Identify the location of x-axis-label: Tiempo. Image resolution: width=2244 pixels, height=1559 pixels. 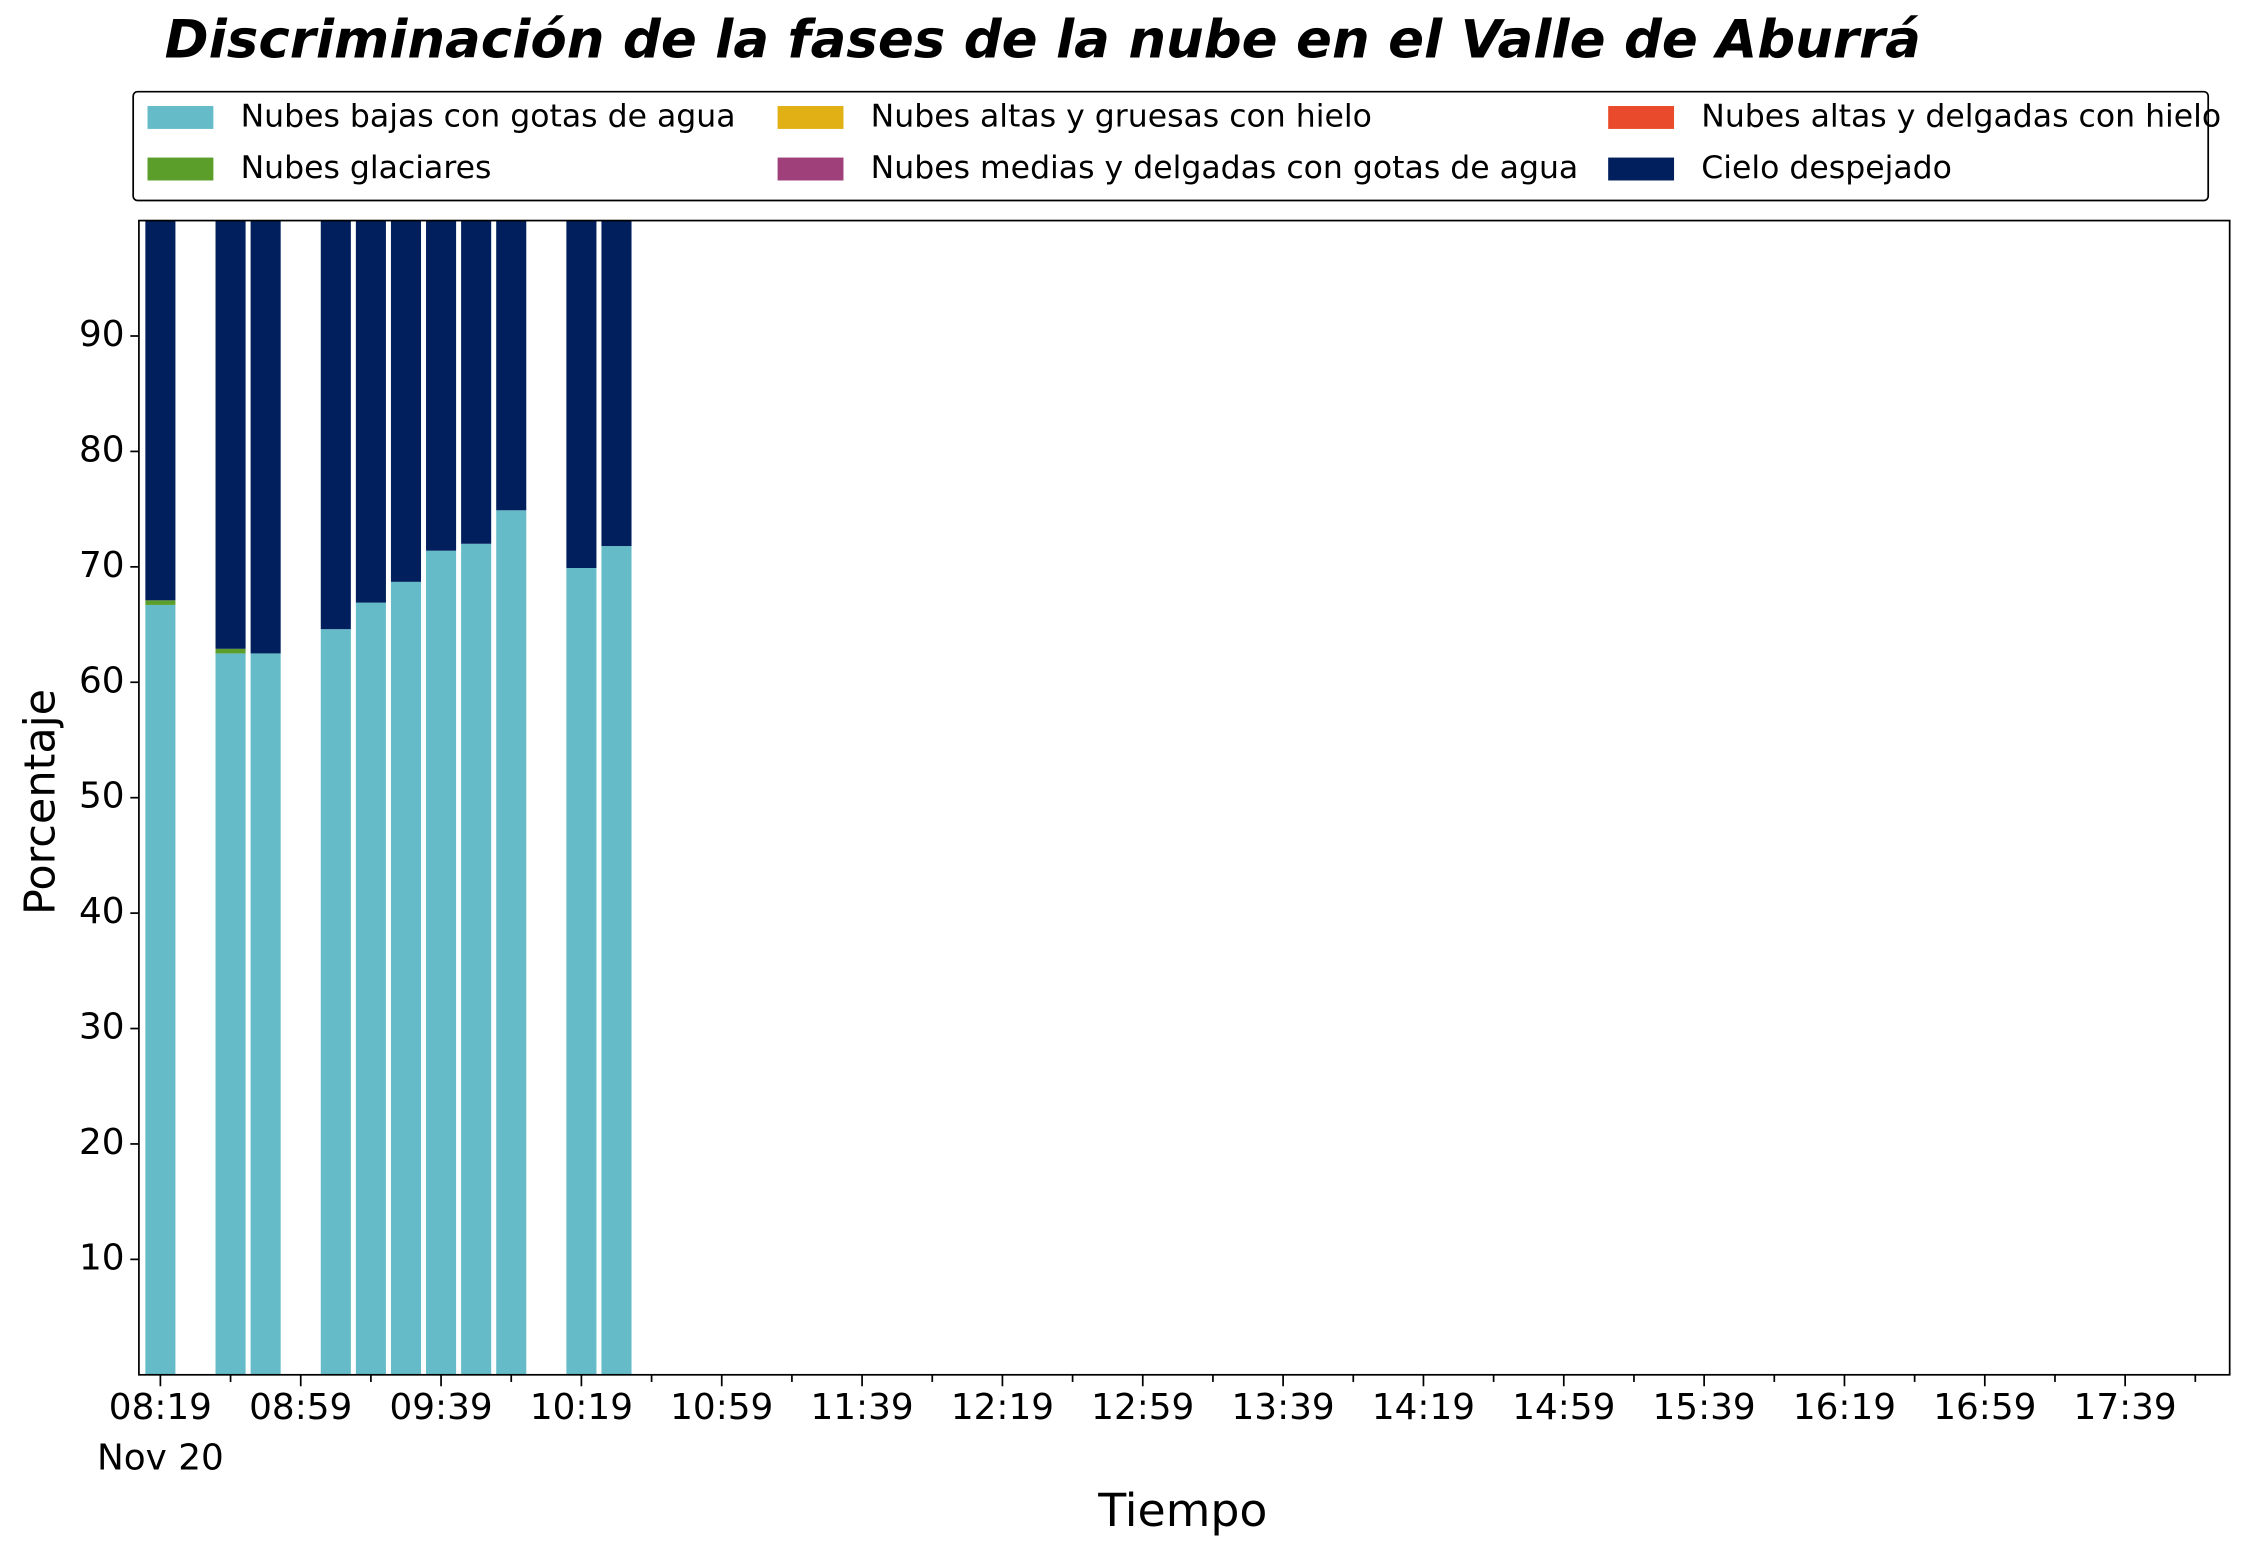
(1182, 1510).